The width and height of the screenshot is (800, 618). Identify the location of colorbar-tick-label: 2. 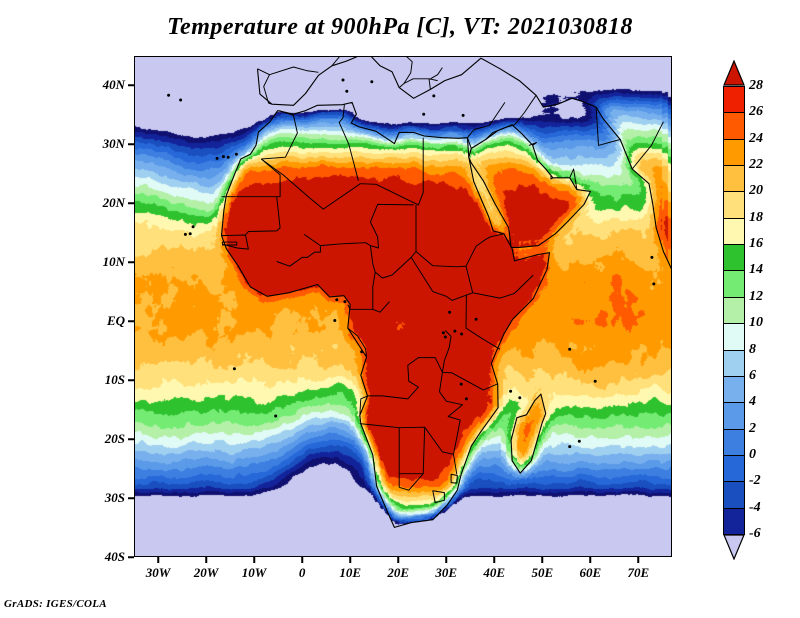
(752, 428).